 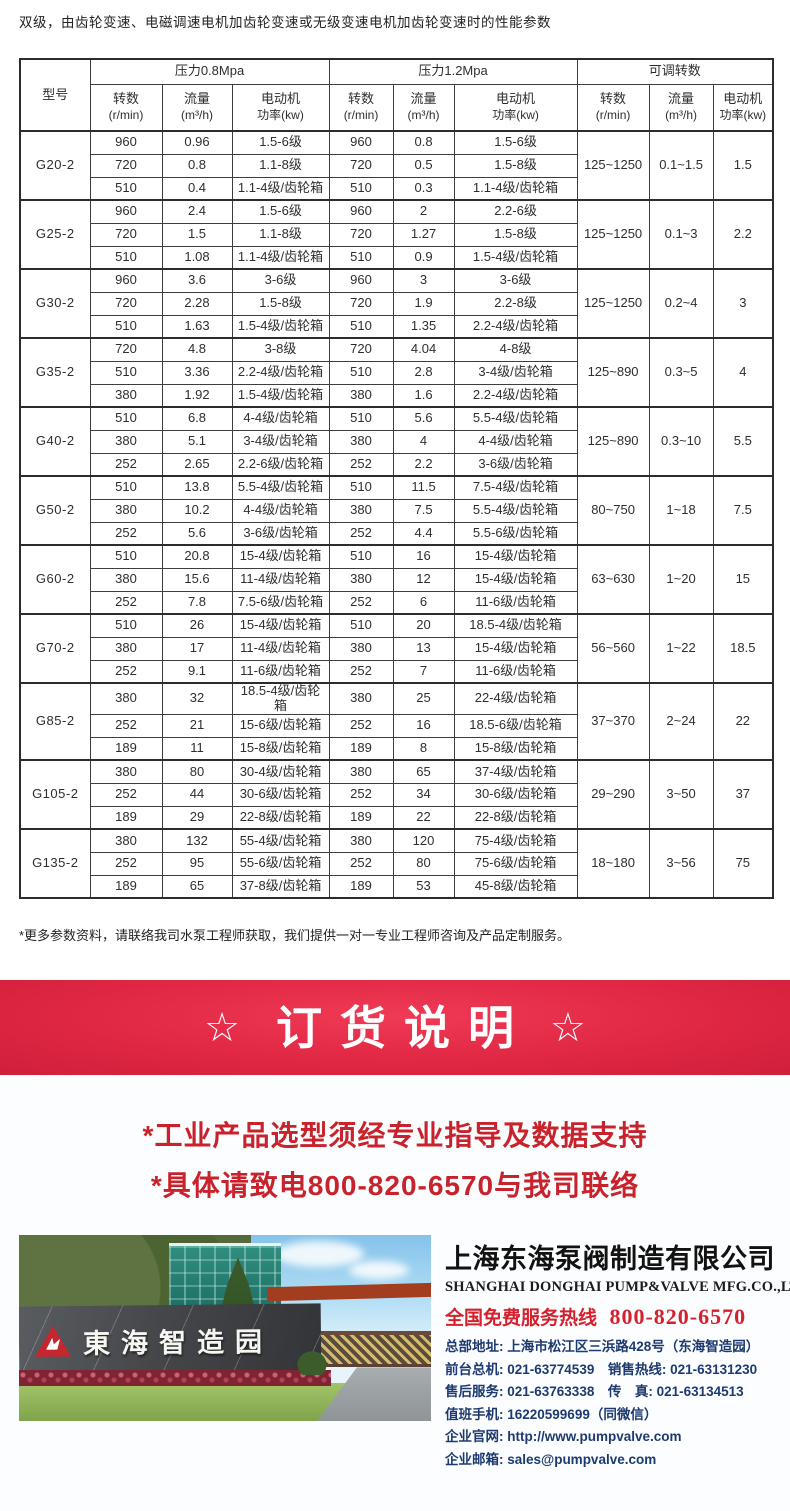 I want to click on table-cell: G70-2, so click(x=55, y=648).